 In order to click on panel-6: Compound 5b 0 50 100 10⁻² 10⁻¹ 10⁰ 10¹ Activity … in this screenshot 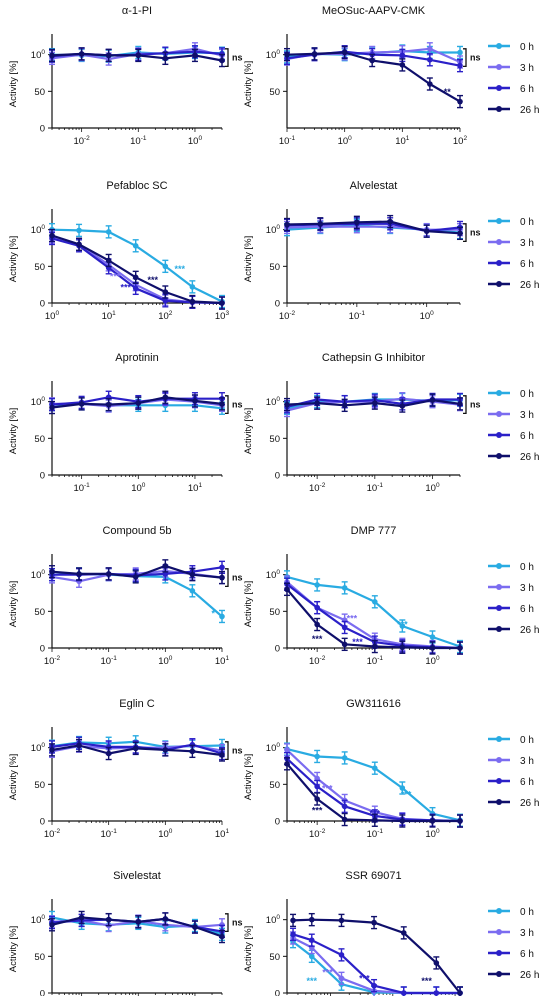, I will do `click(125, 596)`.